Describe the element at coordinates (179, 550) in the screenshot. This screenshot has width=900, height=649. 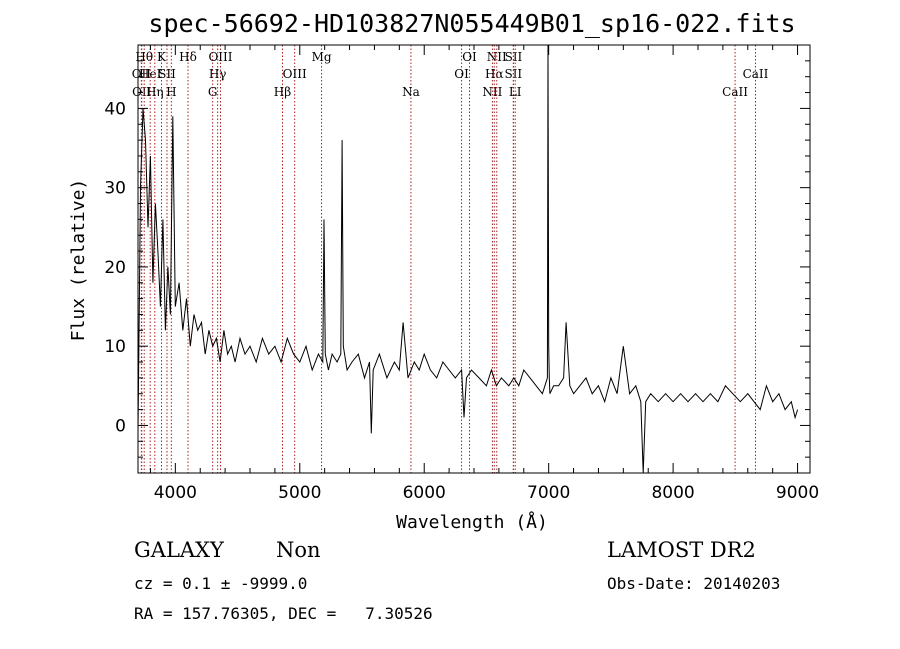
I see `class-label: GALAXY` at that location.